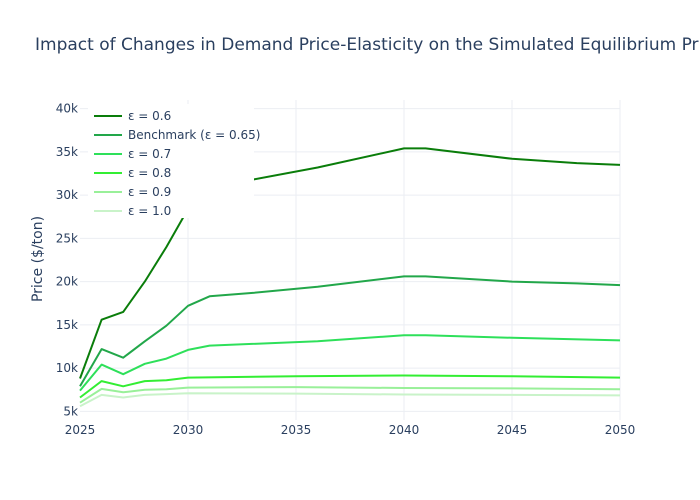 Image resolution: width=700 pixels, height=500 pixels. I want to click on legend-item: ε = 0.6, so click(132, 116).